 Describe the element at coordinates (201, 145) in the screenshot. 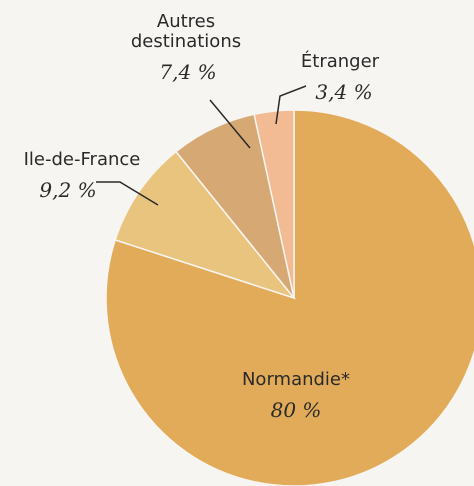

I see `leader-lines` at that location.